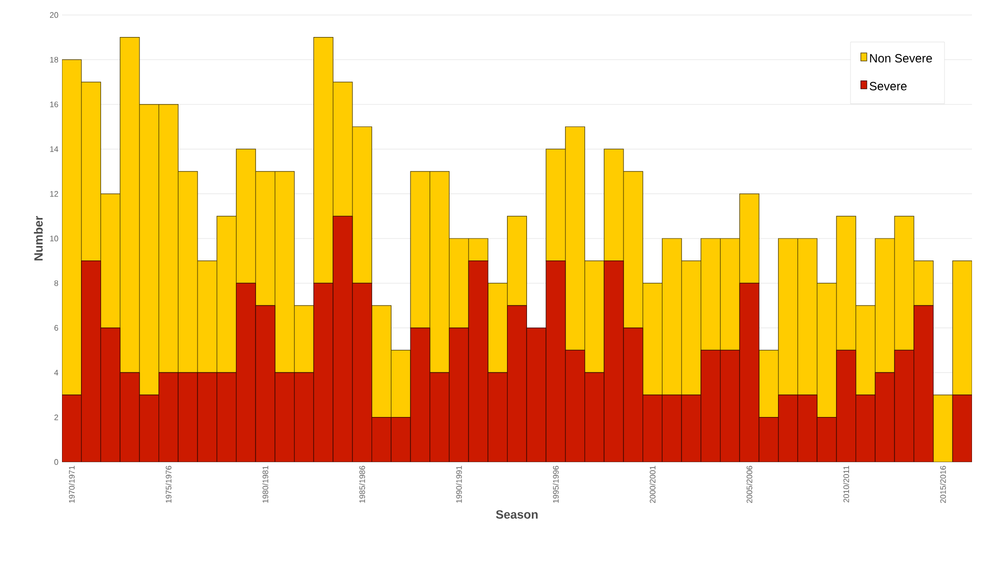  I want to click on y-tick-label: 20, so click(54, 15).